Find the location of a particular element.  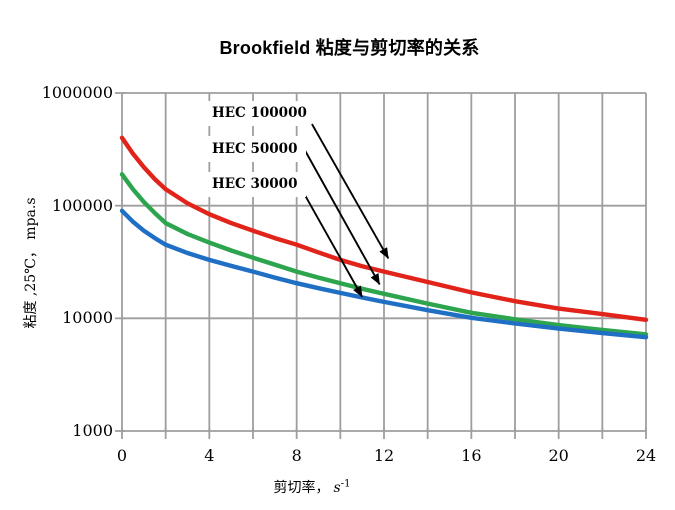

y-tick-label: 100000 is located at coordinates (82, 205).